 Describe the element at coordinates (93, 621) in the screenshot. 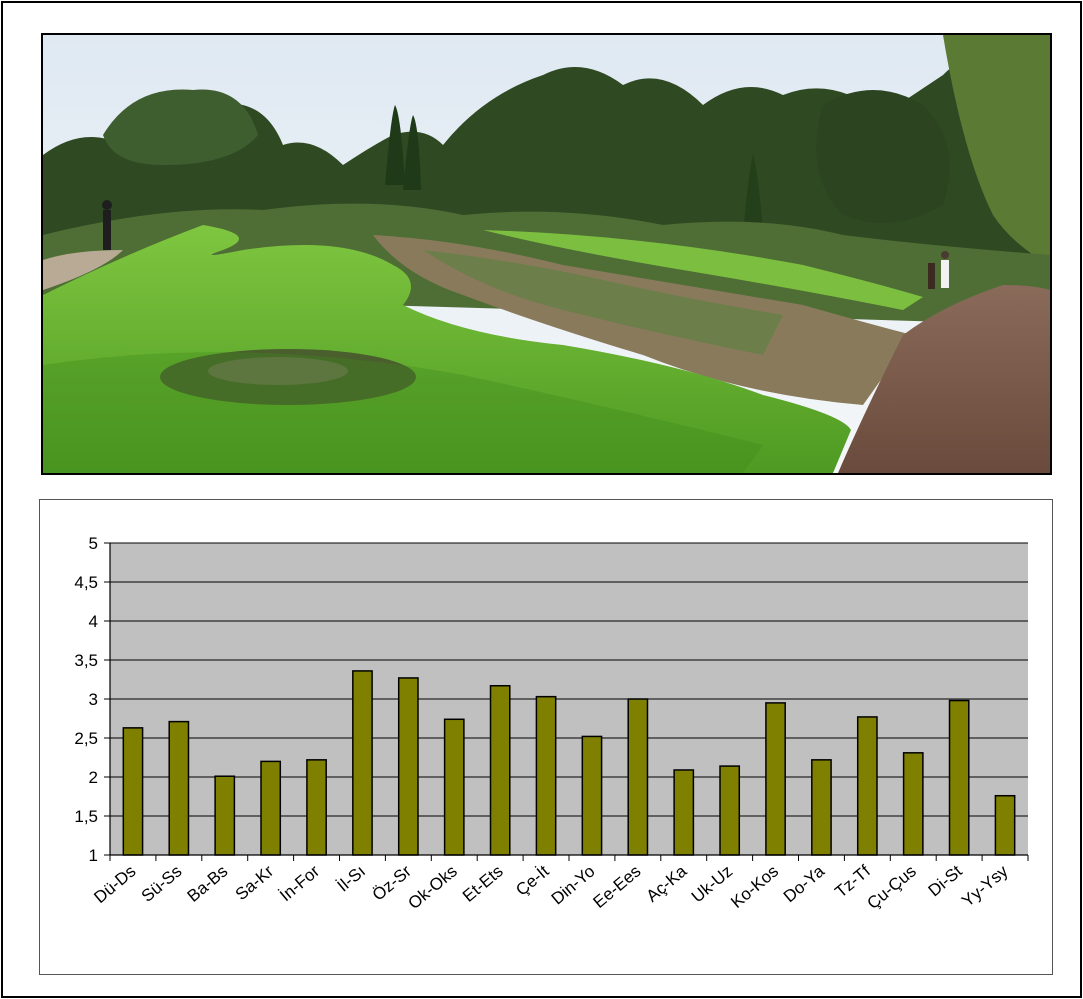

I see `y-tick-label: 4` at that location.